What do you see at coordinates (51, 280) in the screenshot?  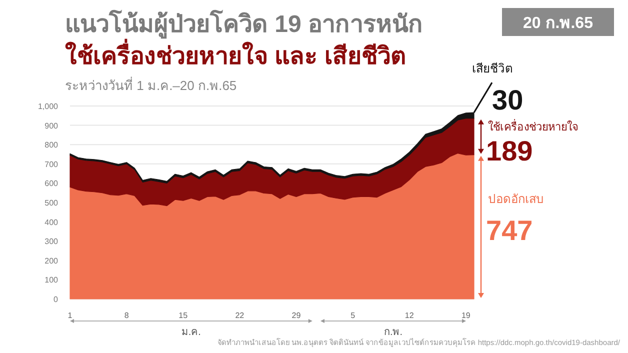 I see `y-tick-label: 100` at bounding box center [51, 280].